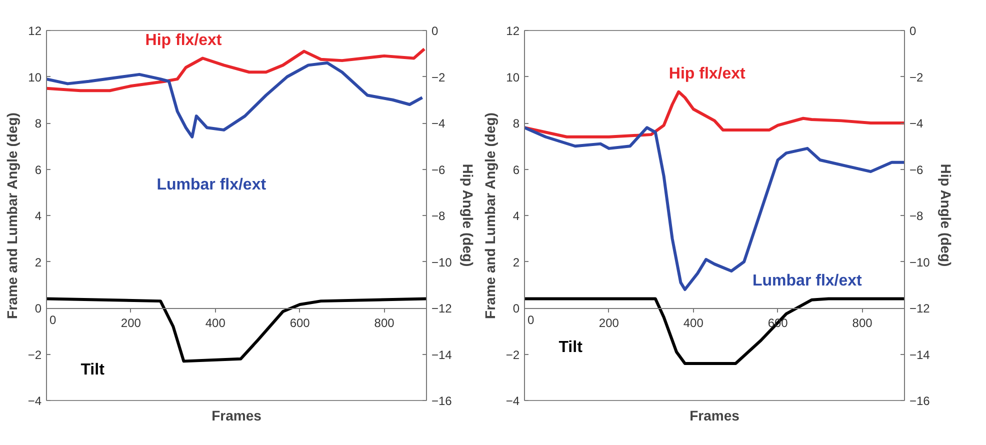 Image resolution: width=986 pixels, height=445 pixels. I want to click on series-label: Lumbar flx/ext, so click(807, 281).